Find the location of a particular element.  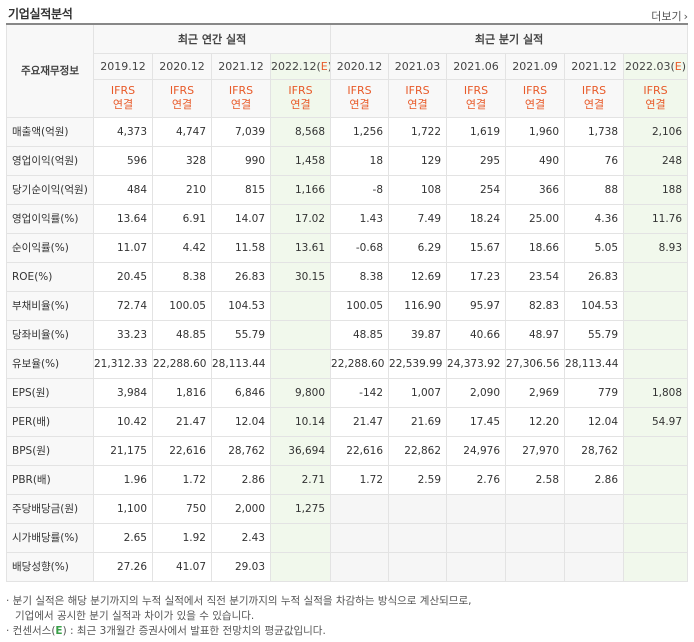

table-cell: 23.54 is located at coordinates (535, 276).